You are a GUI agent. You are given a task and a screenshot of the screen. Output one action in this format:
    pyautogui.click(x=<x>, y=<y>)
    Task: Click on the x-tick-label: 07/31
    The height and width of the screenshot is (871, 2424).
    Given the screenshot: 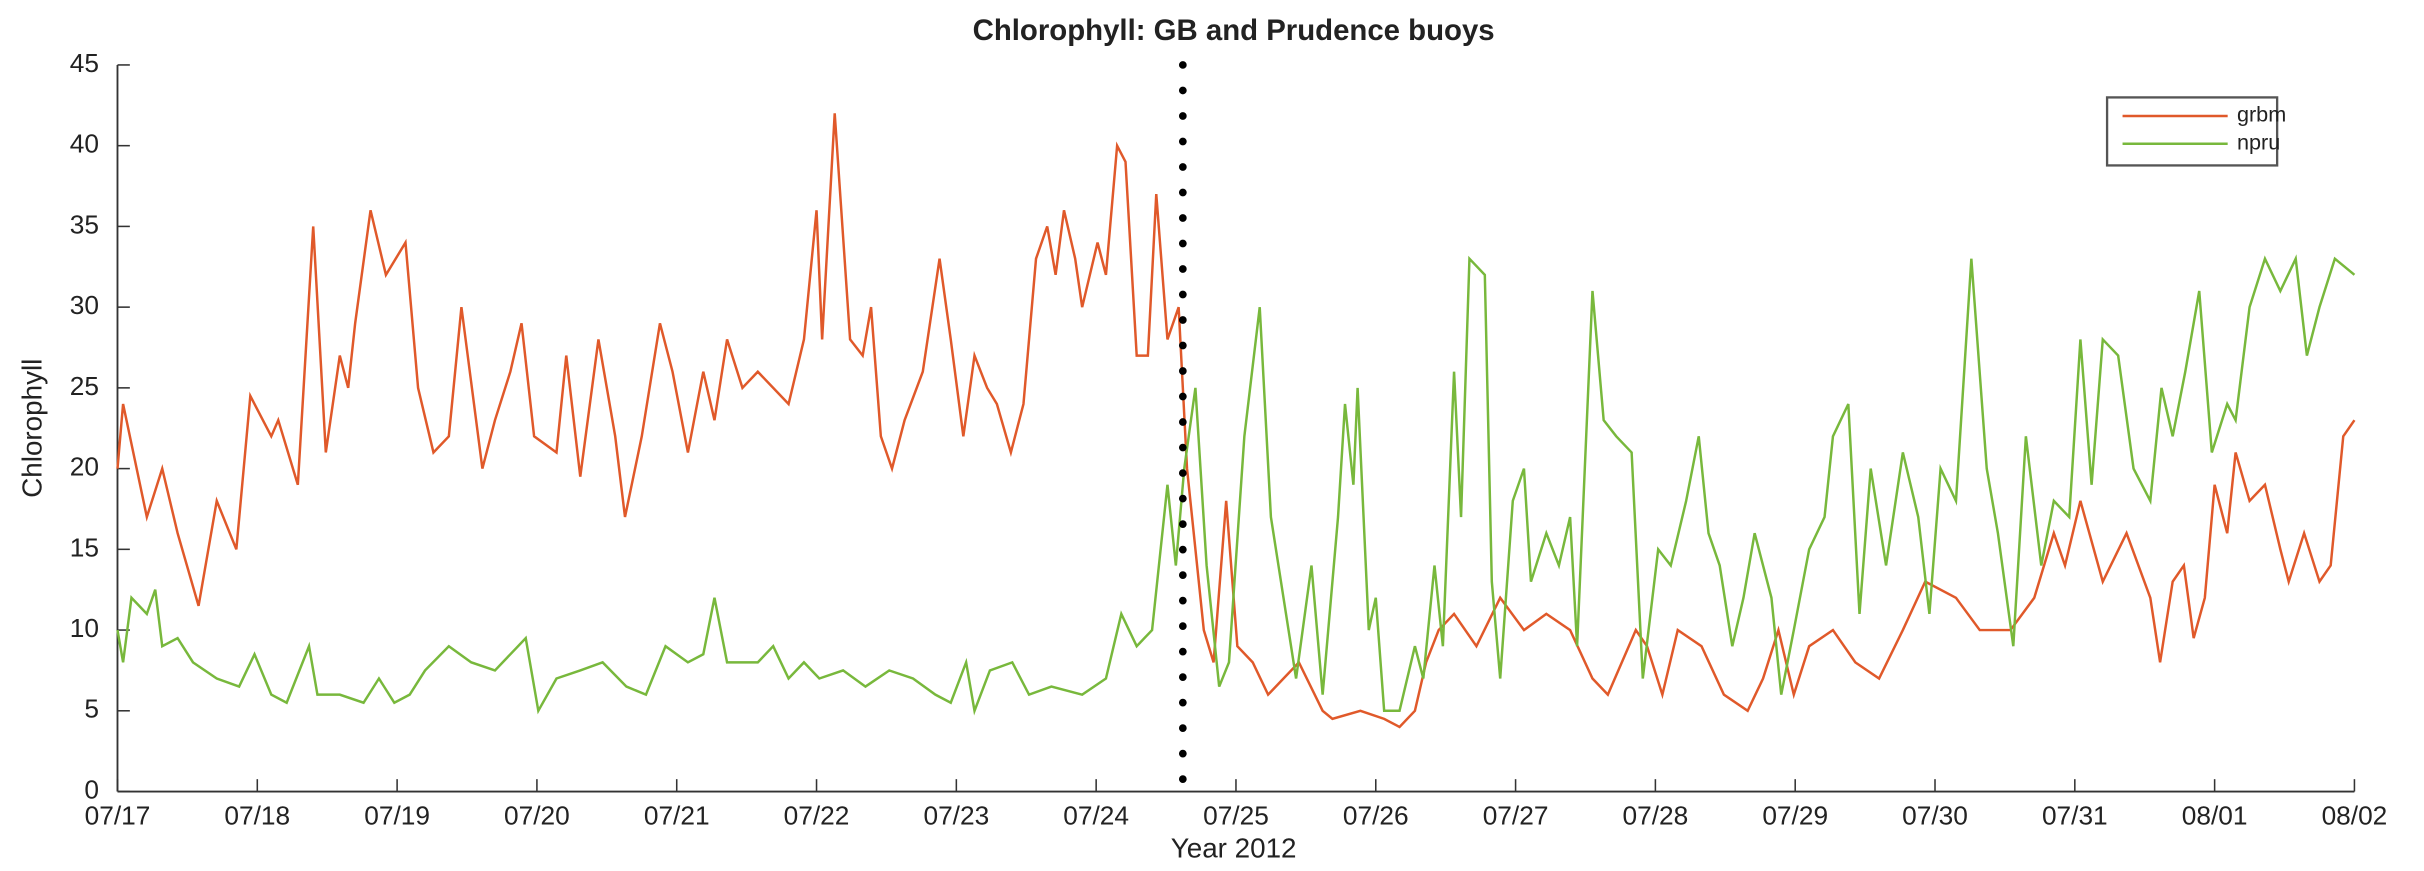 What is the action you would take?
    pyautogui.click(x=2075, y=816)
    